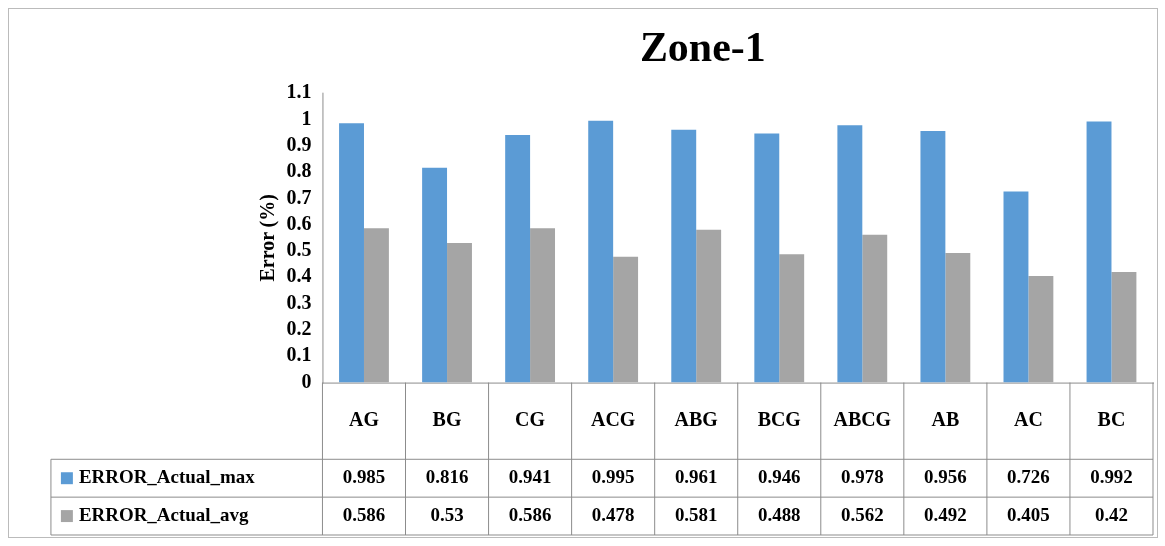  What do you see at coordinates (167, 477) in the screenshot?
I see `legend-label: ERROR_Actual_max` at bounding box center [167, 477].